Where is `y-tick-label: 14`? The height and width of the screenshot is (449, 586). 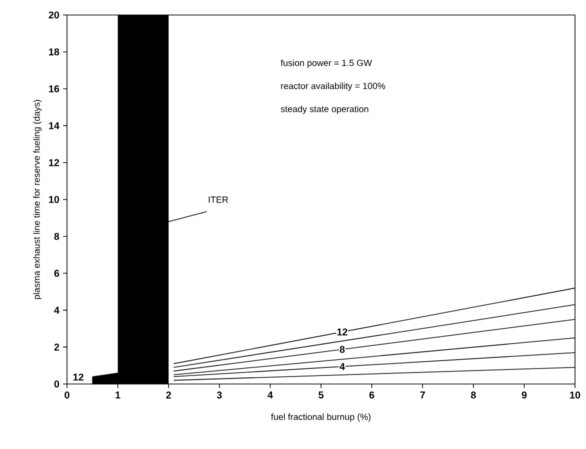 y-tick-label: 14 is located at coordinates (54, 126).